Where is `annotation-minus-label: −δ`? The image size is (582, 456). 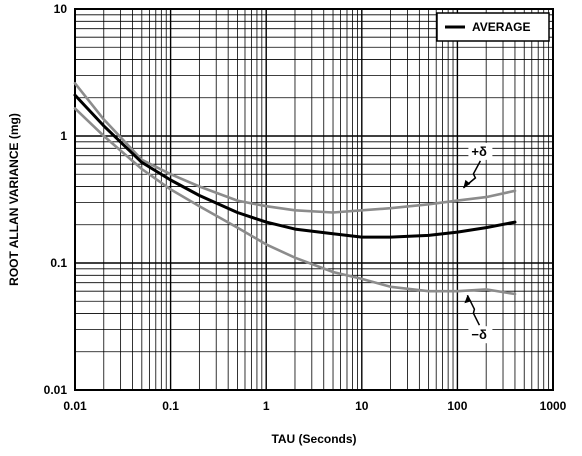
annotation-minus-label: −δ is located at coordinates (479, 334).